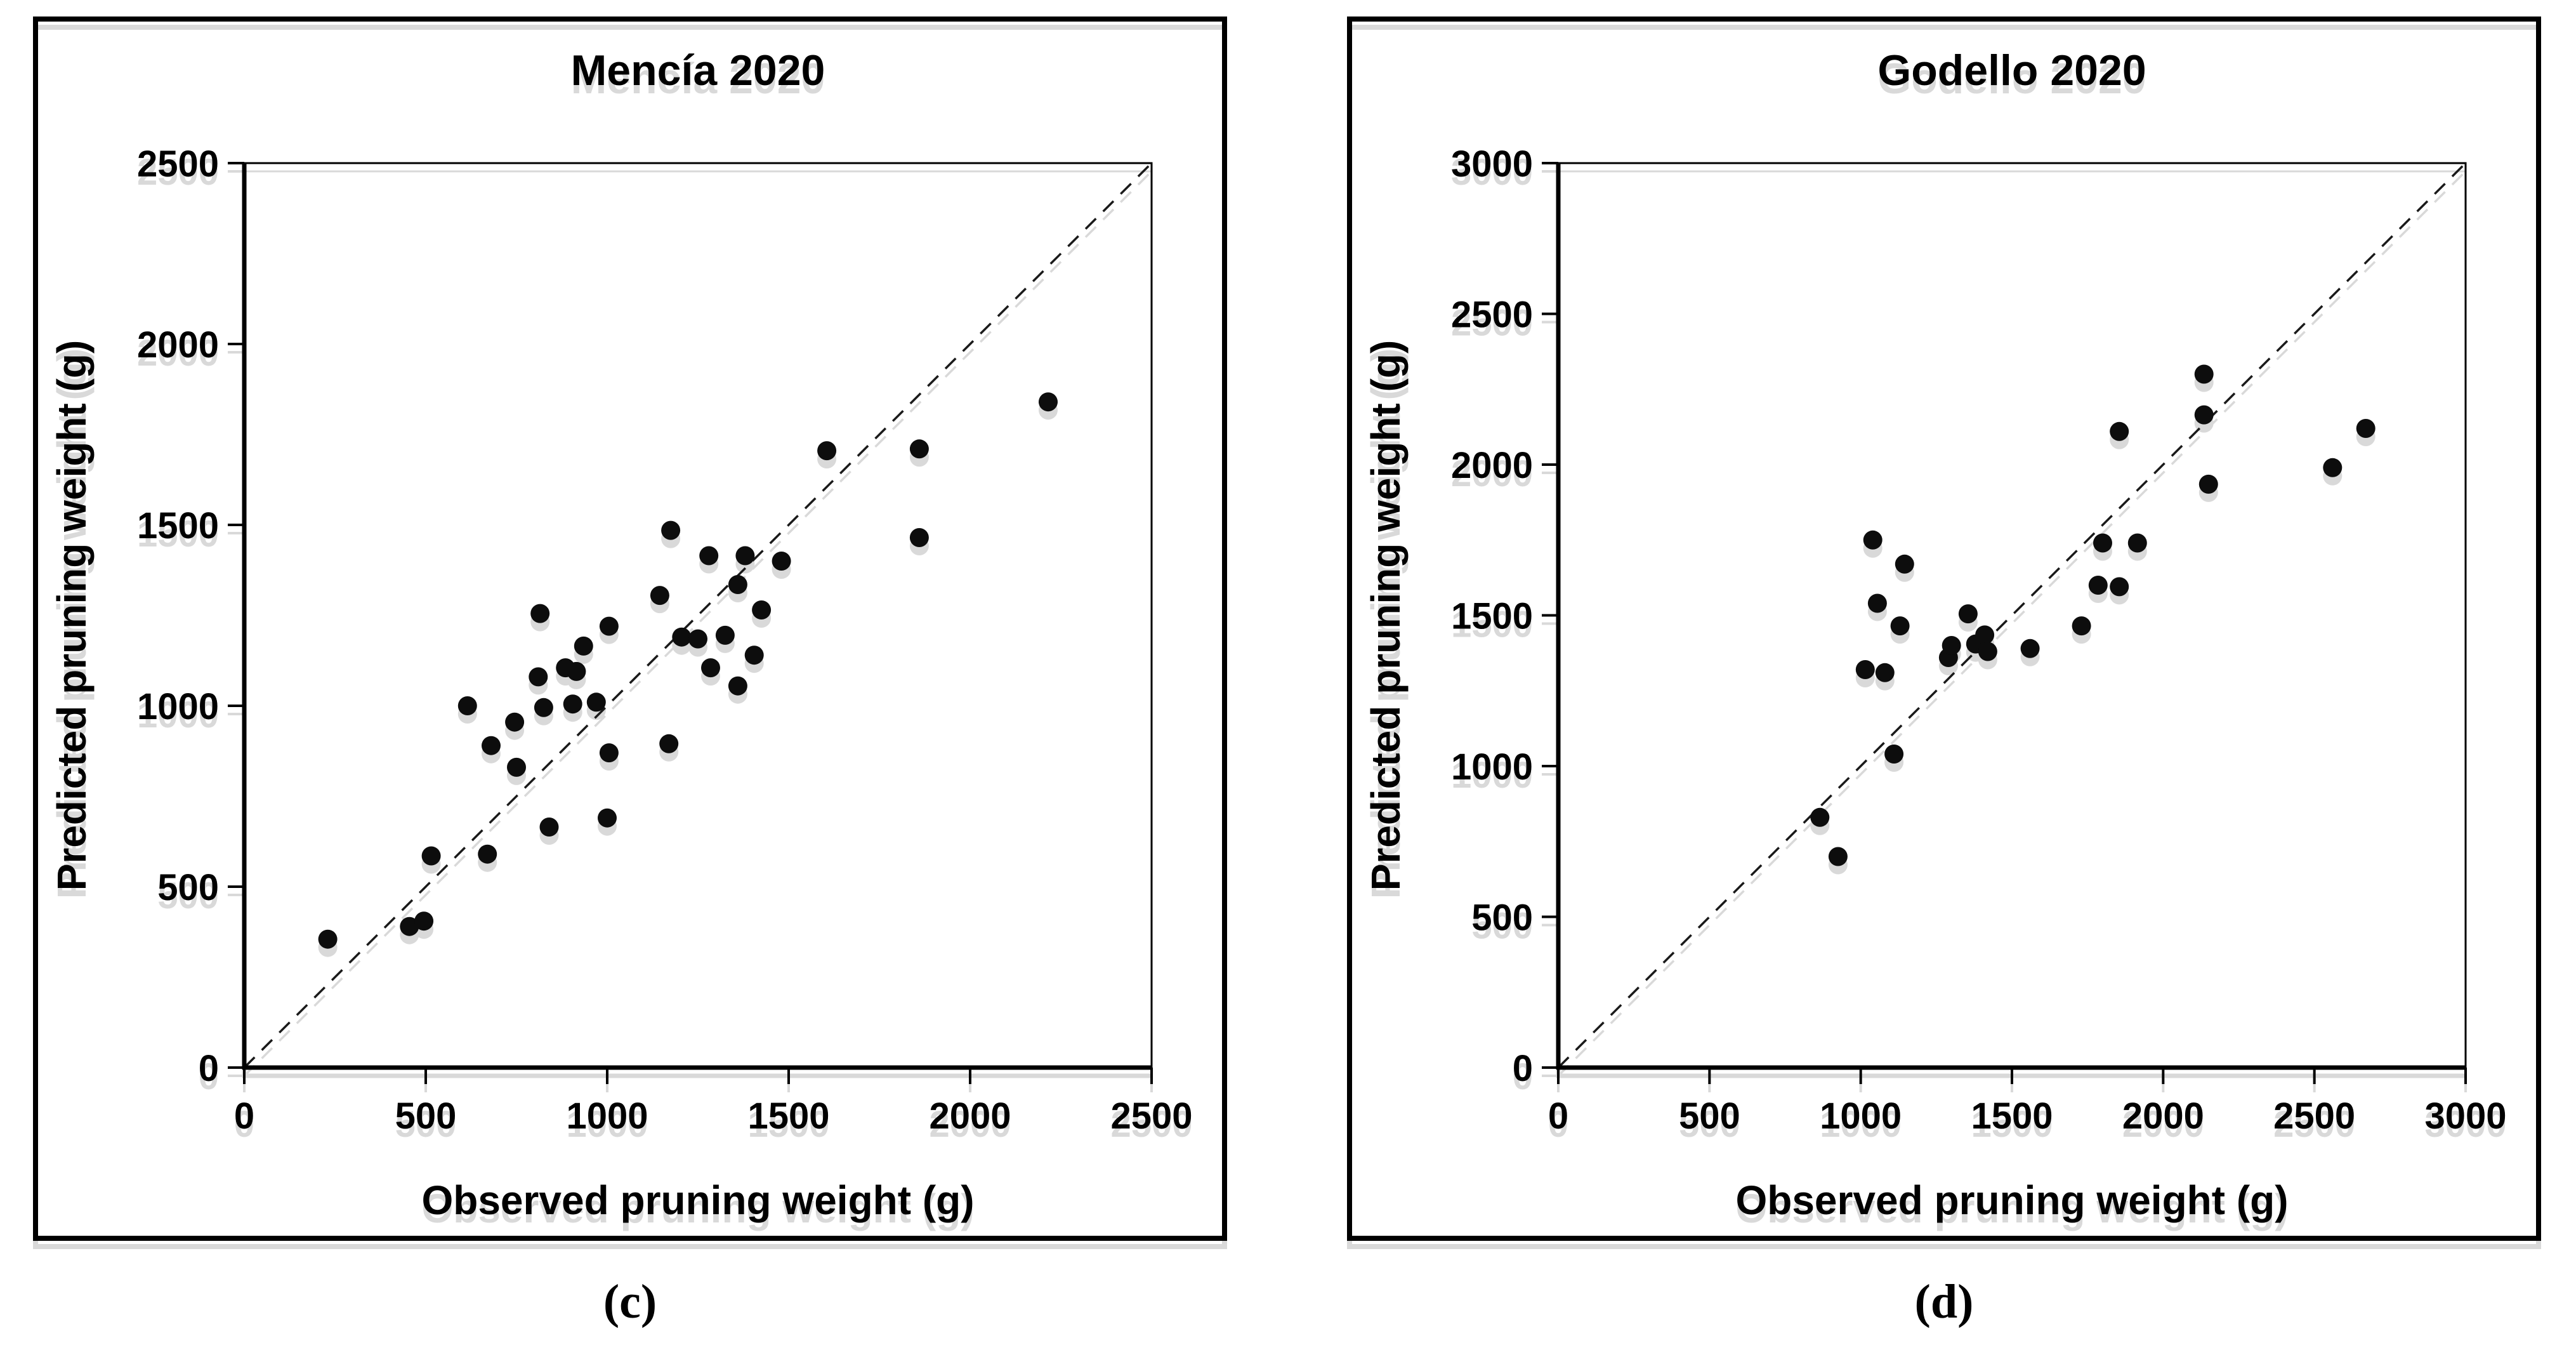  What do you see at coordinates (1944, 1301) in the screenshot?
I see `caption-d: (d)` at bounding box center [1944, 1301].